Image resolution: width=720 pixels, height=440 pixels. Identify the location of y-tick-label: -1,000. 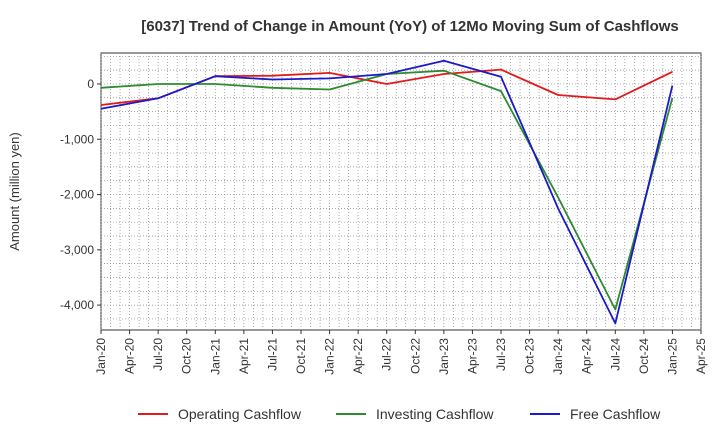
(77, 139).